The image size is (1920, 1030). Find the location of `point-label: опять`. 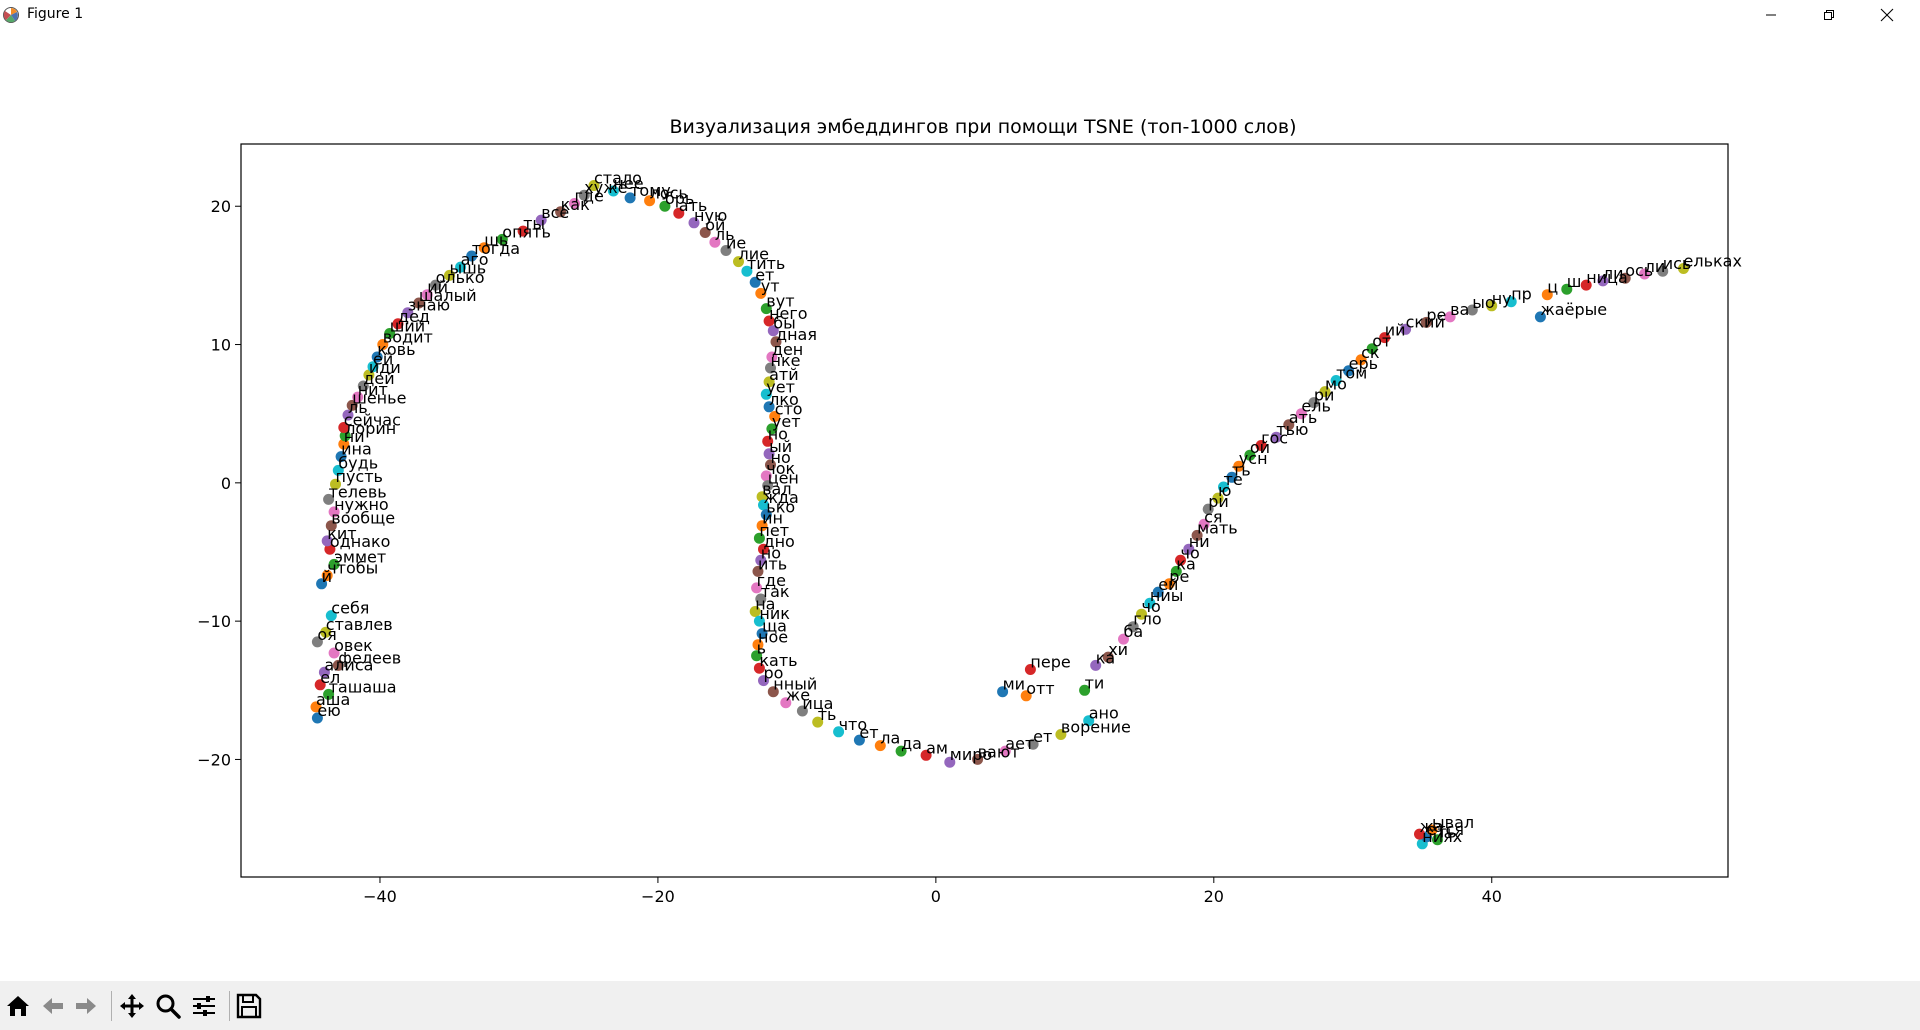

point-label: опять is located at coordinates (526, 231).